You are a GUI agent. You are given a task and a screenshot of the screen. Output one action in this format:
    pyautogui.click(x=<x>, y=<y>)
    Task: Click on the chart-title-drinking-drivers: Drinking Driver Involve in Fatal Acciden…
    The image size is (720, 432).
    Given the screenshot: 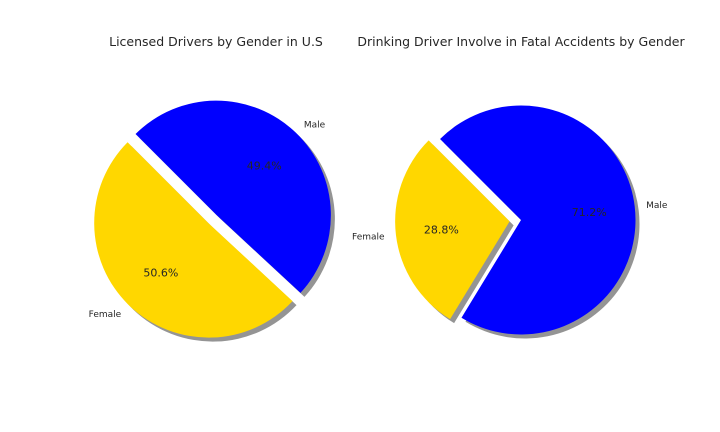 What is the action you would take?
    pyautogui.click(x=521, y=41)
    